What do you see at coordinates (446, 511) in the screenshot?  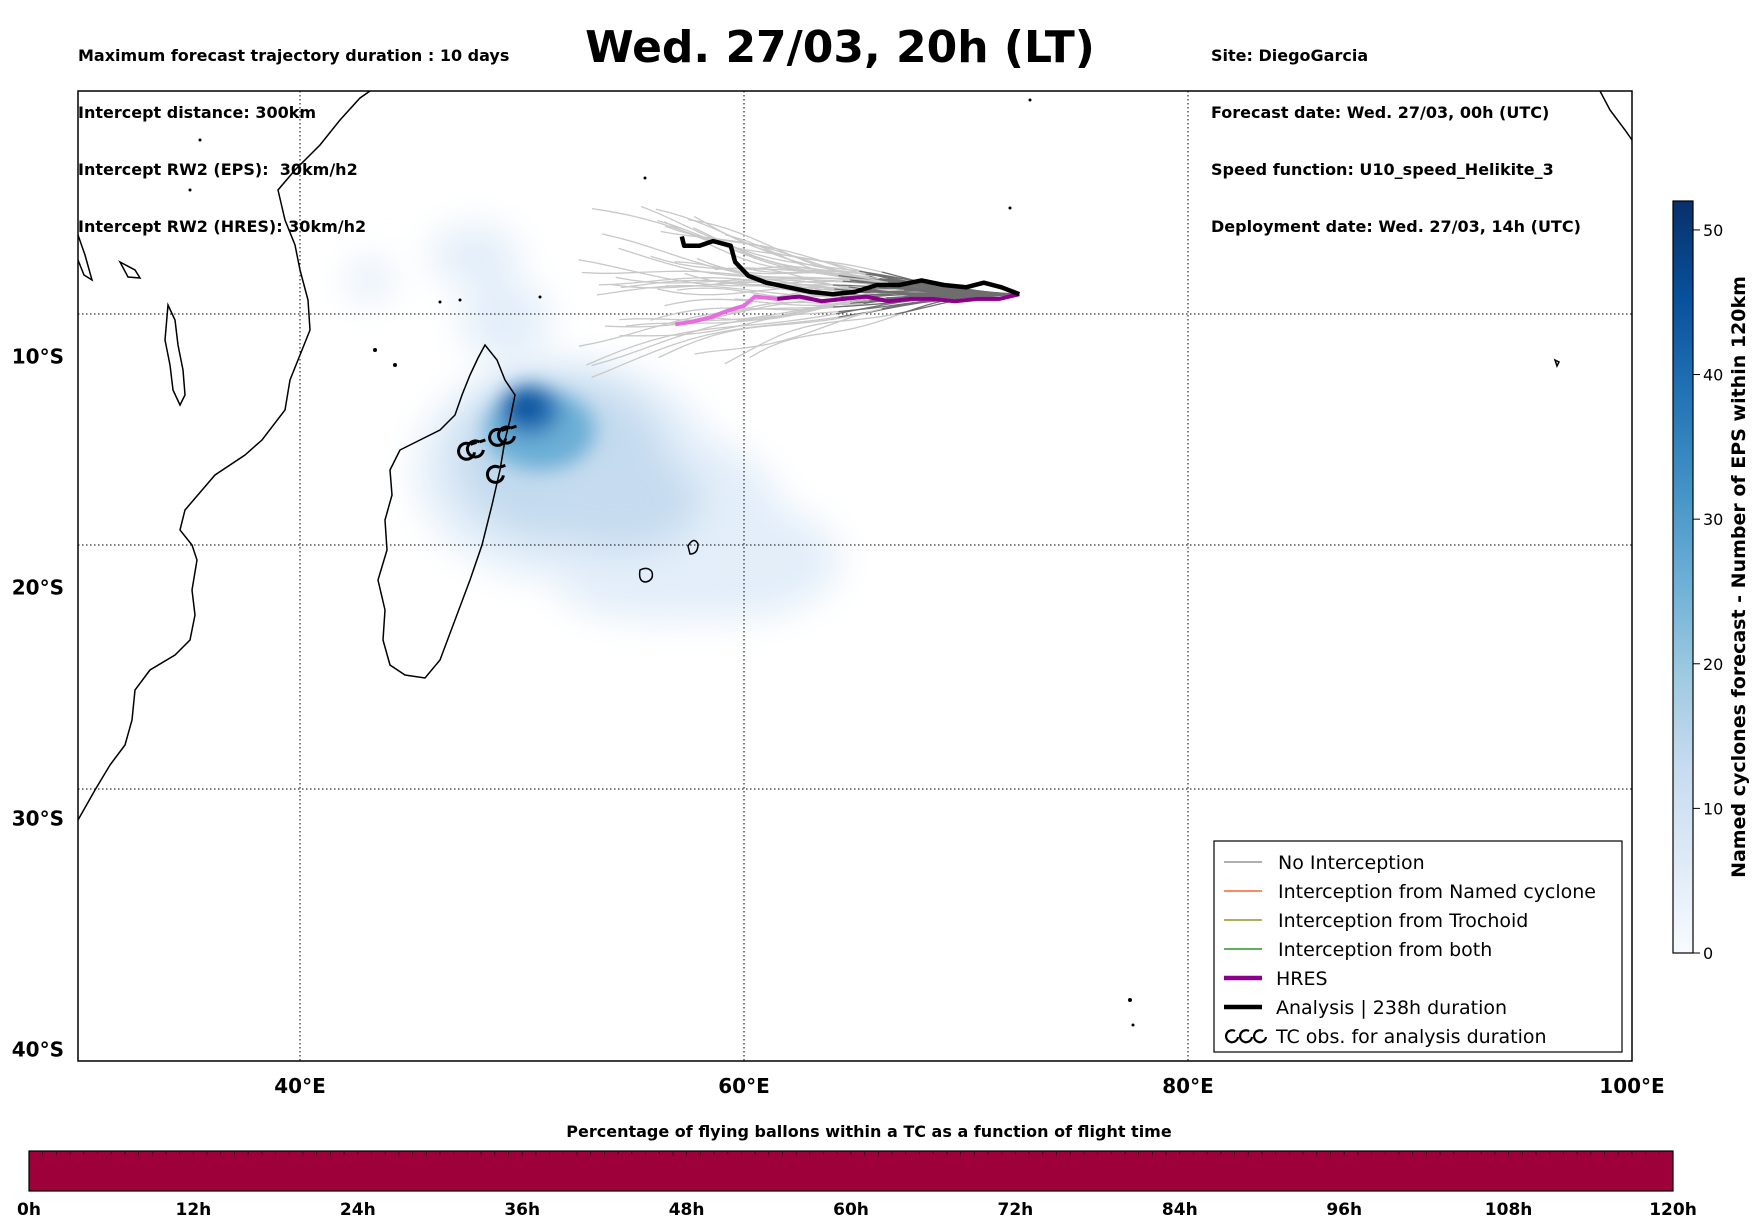 I see `madagascar-coastline` at bounding box center [446, 511].